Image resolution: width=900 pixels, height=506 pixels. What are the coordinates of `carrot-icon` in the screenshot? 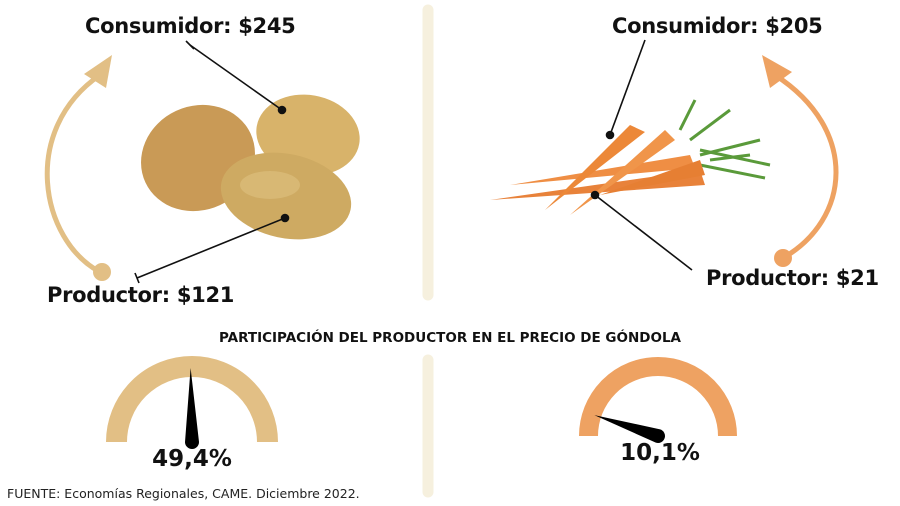 It's located at (630, 157).